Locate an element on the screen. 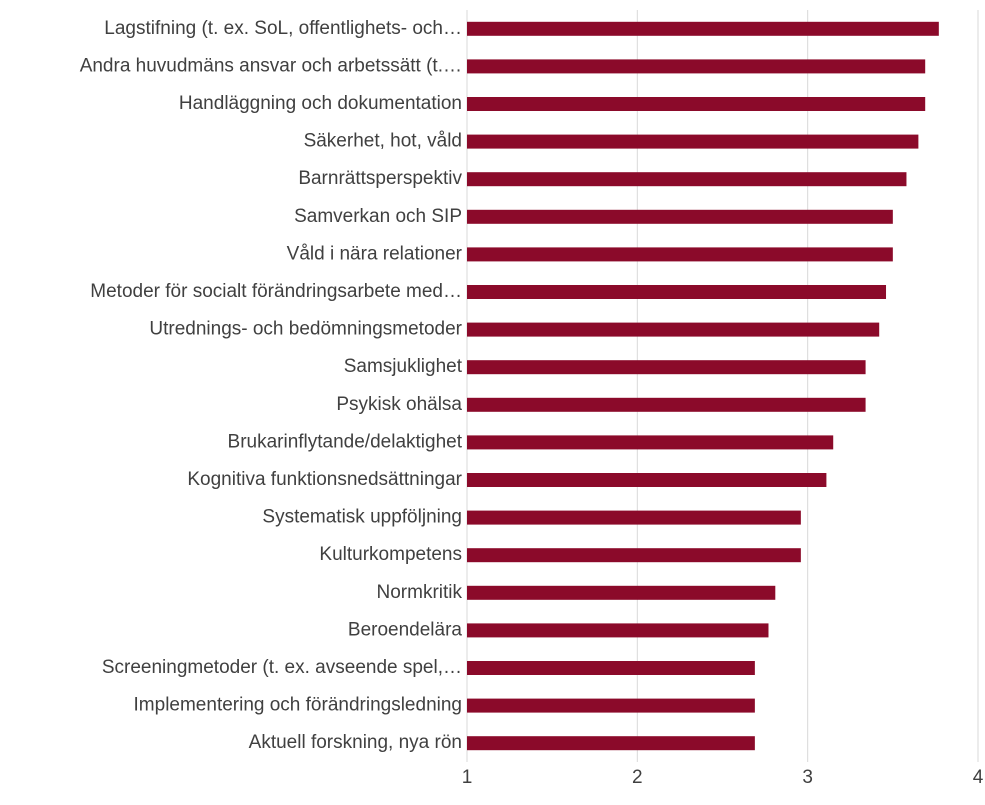 Image resolution: width=985 pixels, height=805 pixels. y-tick-label: Utrednings- och bedömningsmetoder is located at coordinates (305, 329).